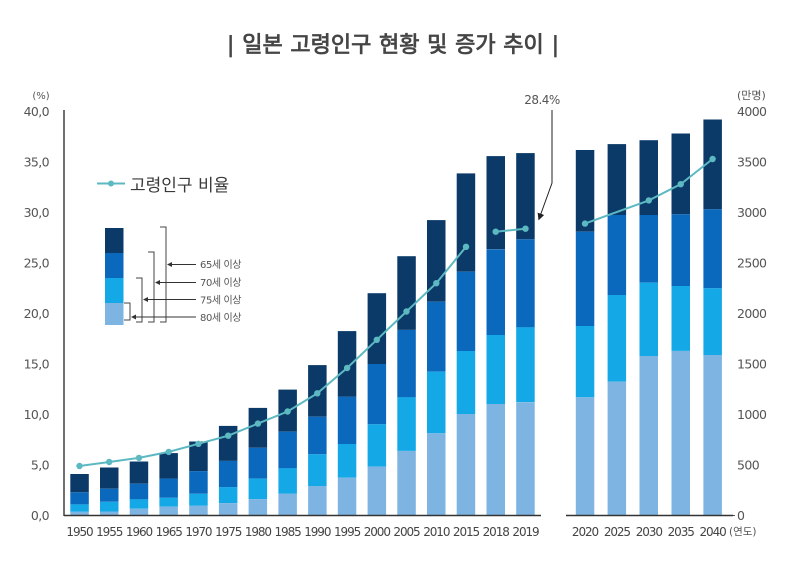 Image resolution: width=800 pixels, height=569 pixels. What do you see at coordinates (712, 322) in the screenshot?
I see `bar-segment-2040-age75` at bounding box center [712, 322].